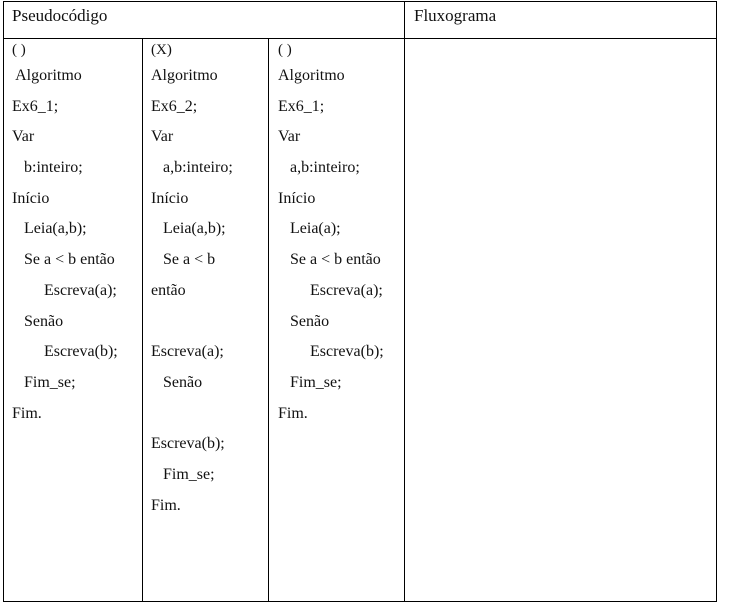 The height and width of the screenshot is (611, 732). What do you see at coordinates (174, 106) in the screenshot?
I see `code-line: Ex6_2;` at bounding box center [174, 106].